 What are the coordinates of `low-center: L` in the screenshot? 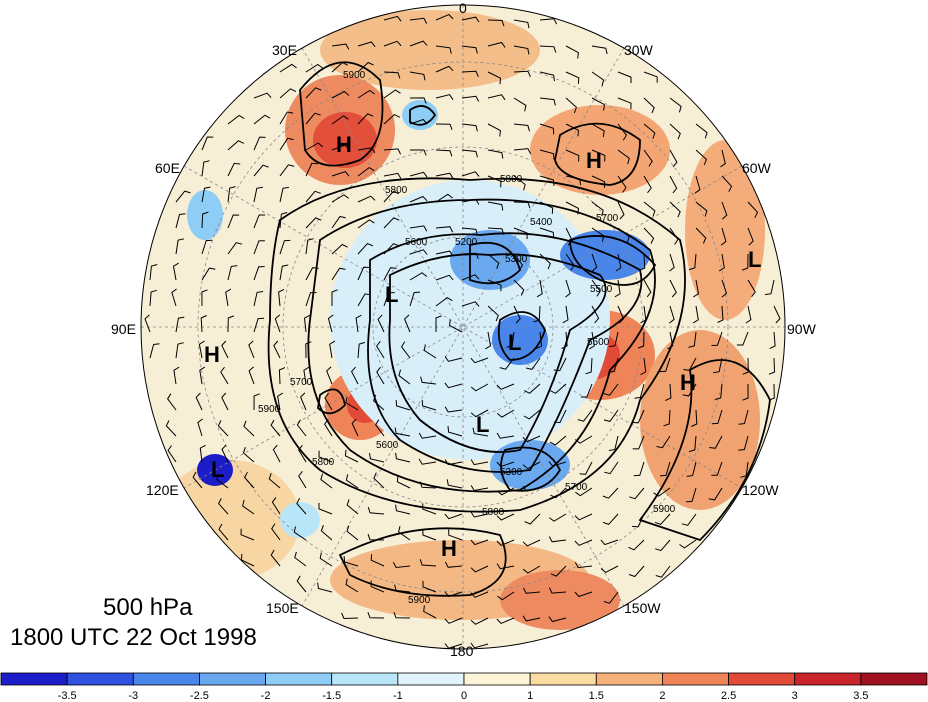 It's located at (482, 424).